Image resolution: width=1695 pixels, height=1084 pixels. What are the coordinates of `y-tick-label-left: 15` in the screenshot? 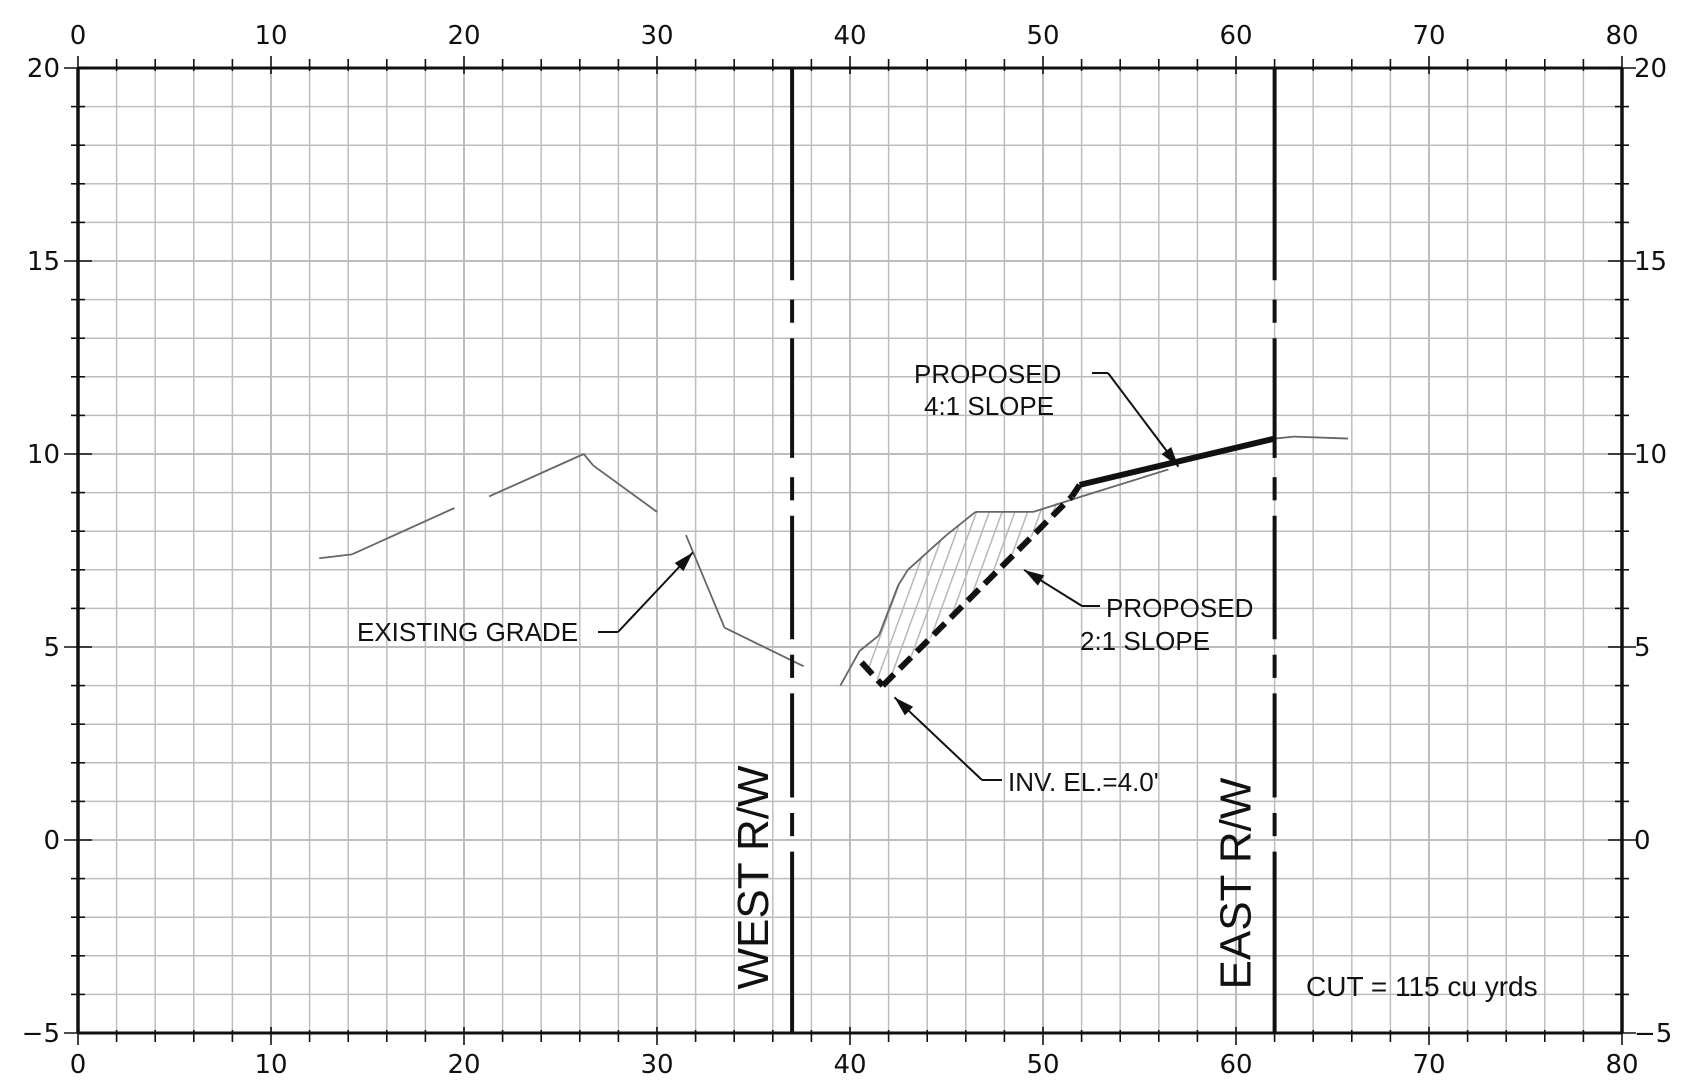 It's located at (43, 262).